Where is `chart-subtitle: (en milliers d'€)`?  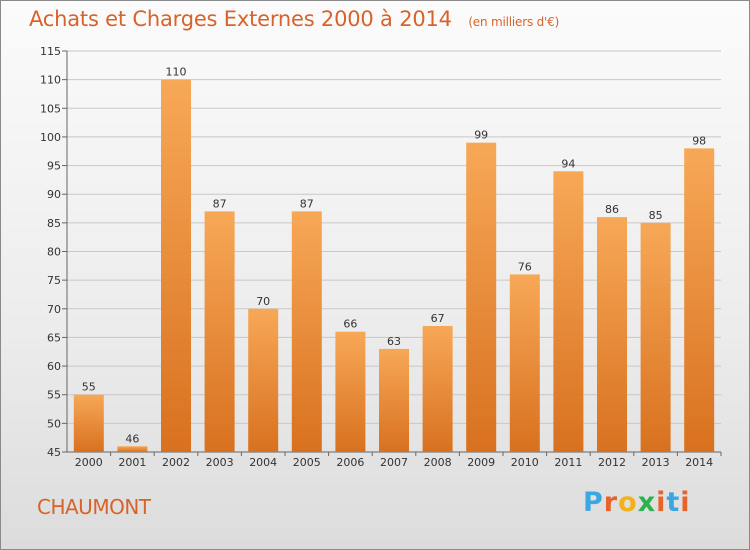 chart-subtitle: (en milliers d'€) is located at coordinates (514, 22).